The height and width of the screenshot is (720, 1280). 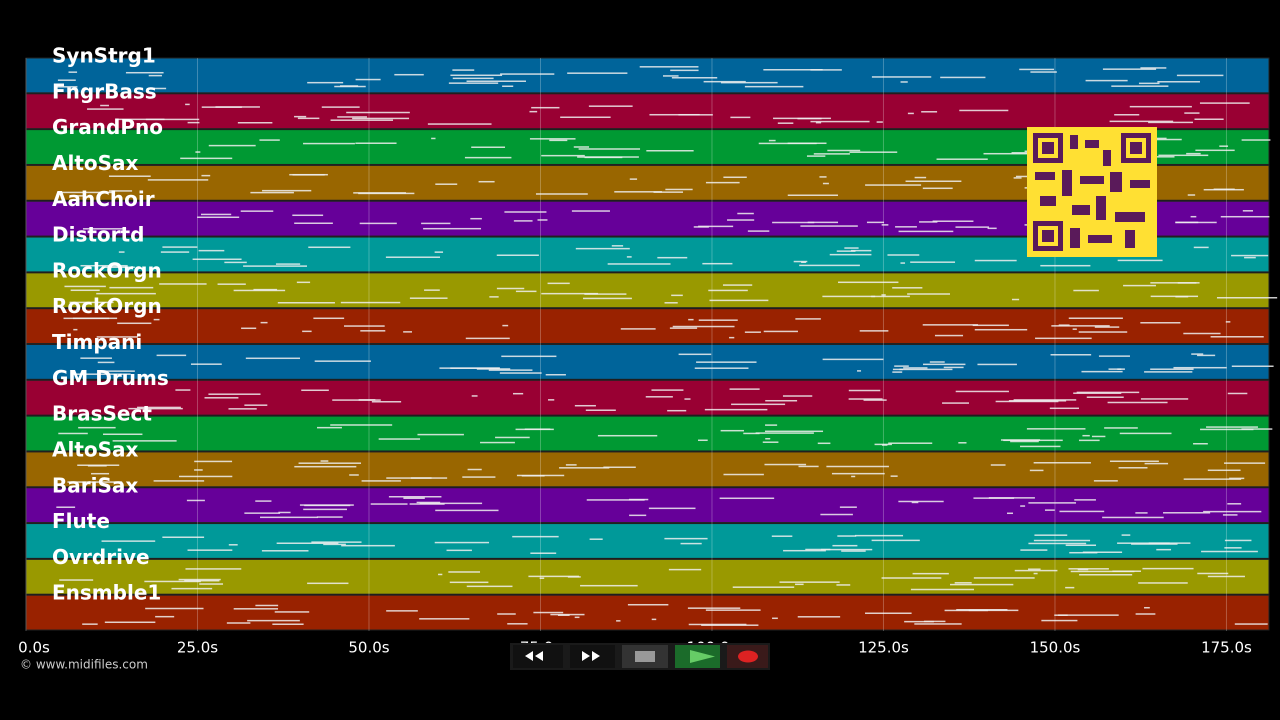 What do you see at coordinates (538, 656) in the screenshot?
I see `rewind-button` at bounding box center [538, 656].